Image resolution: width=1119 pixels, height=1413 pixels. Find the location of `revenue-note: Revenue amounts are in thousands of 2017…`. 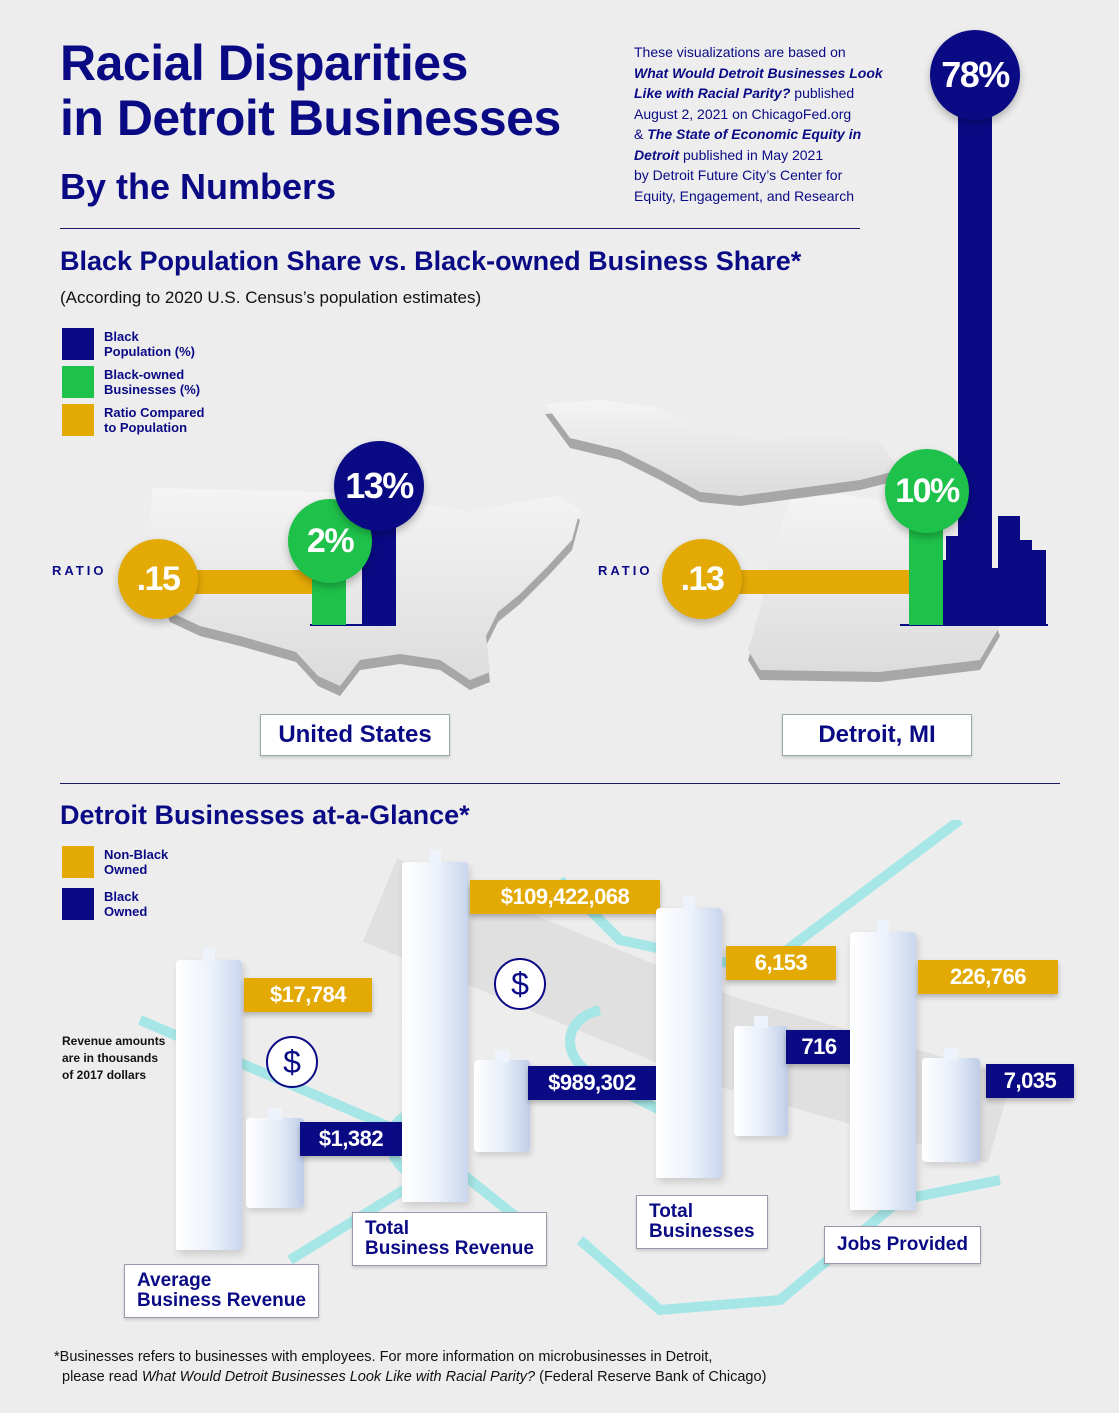

revenue-note: Revenue amounts are in thousands of 2017… is located at coordinates (114, 1058).